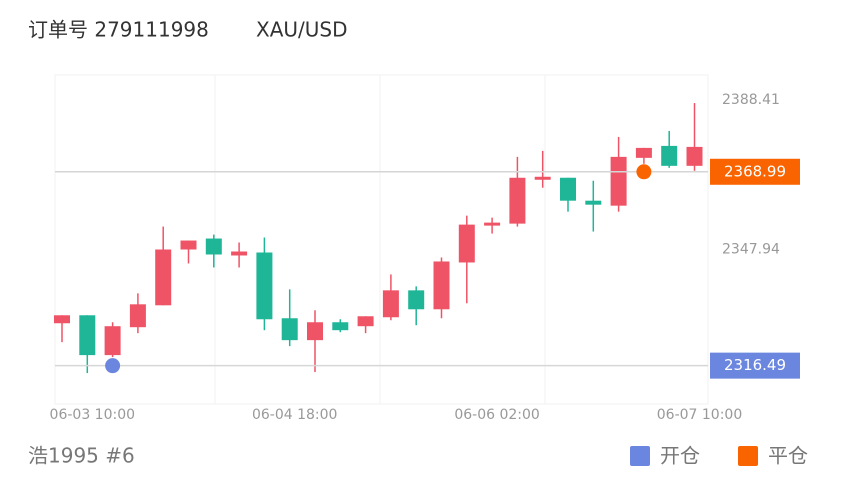  I want to click on legend-label: 开仓, so click(680, 456).